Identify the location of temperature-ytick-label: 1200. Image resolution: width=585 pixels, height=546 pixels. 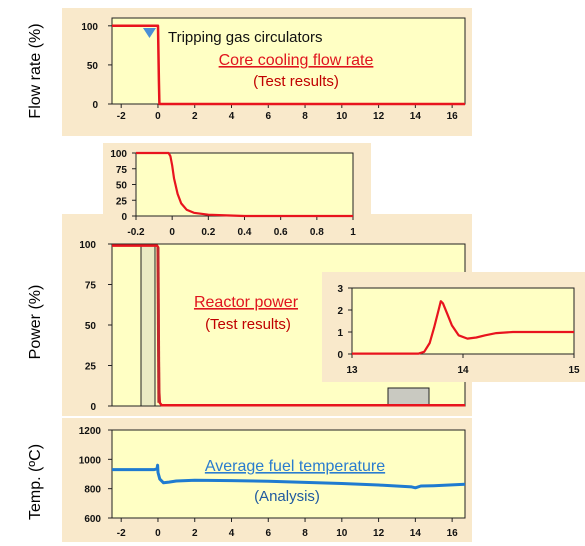
(90, 431).